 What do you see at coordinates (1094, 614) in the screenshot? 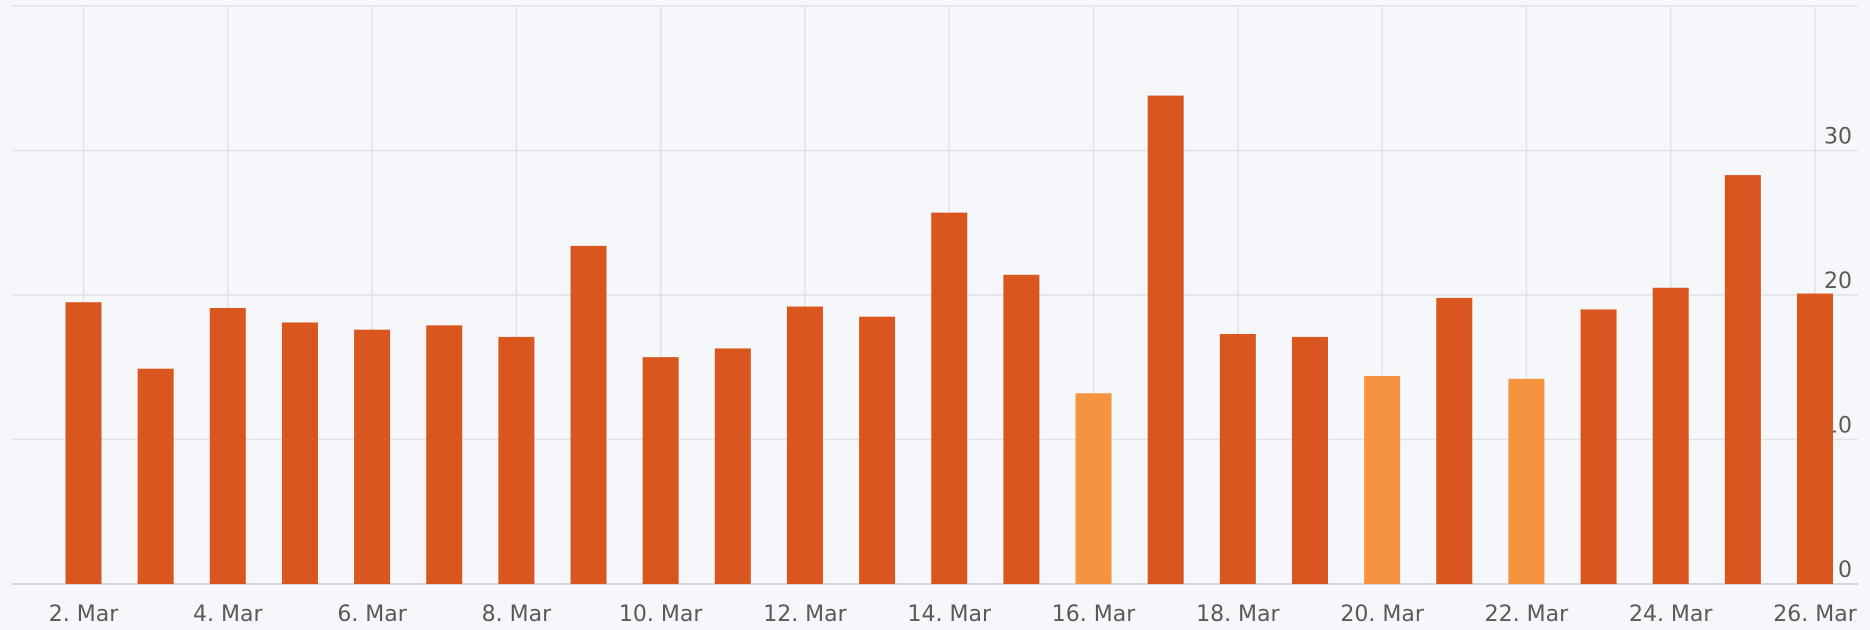
I see `x-tick-label: 16. Mar` at bounding box center [1094, 614].